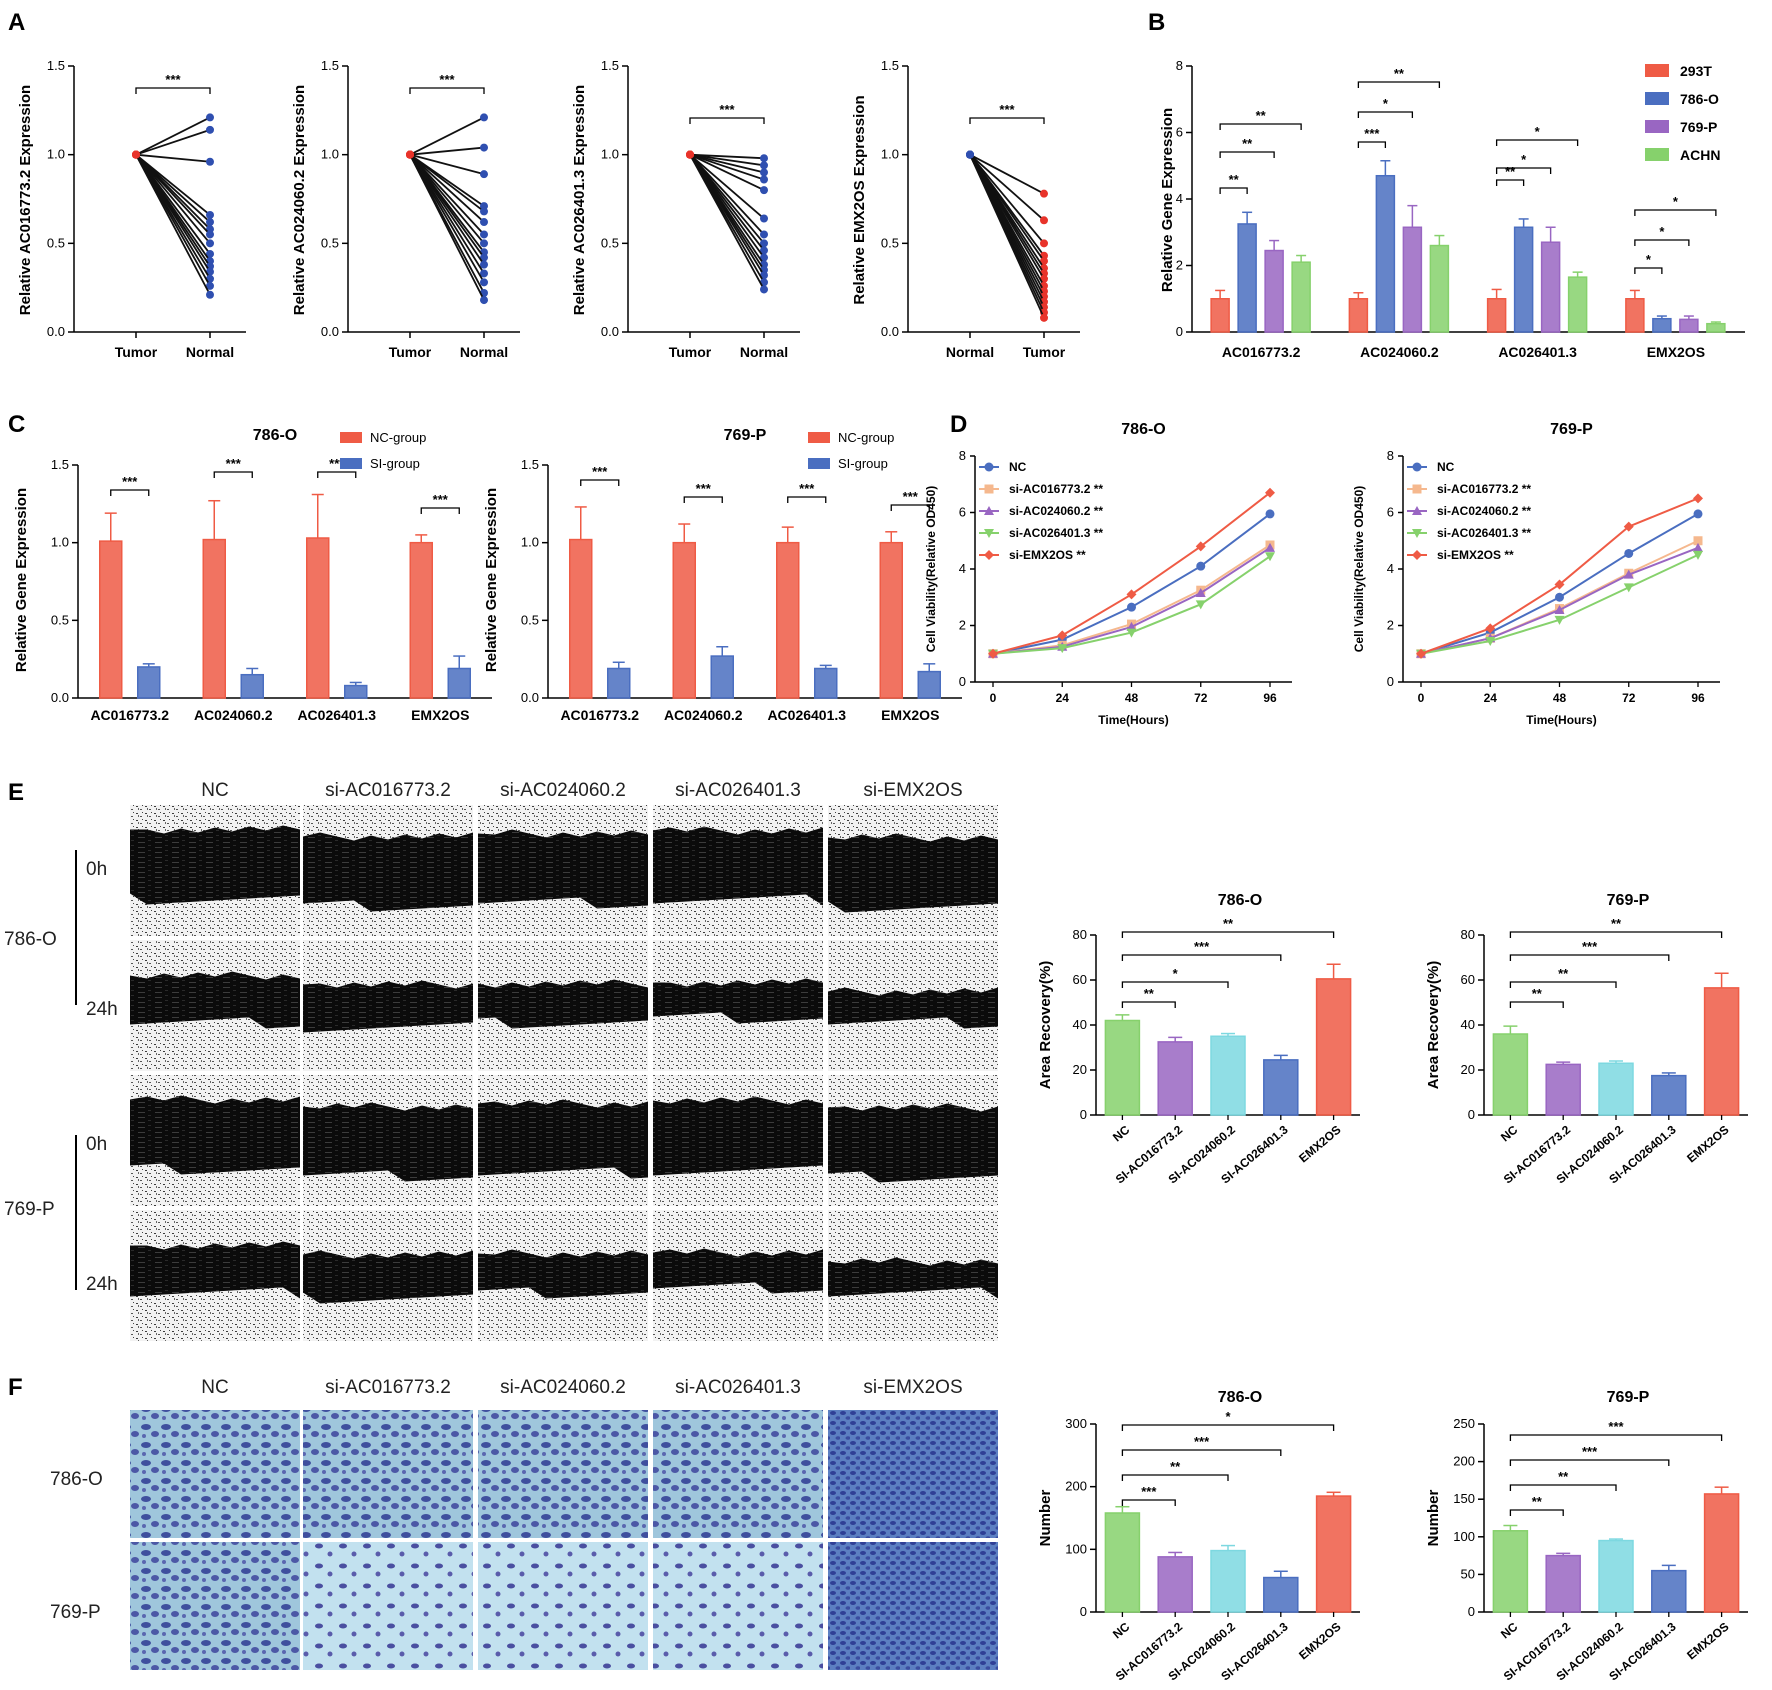 The width and height of the screenshot is (1772, 1690). I want to click on y-tick-label: 40, so click(1080, 1024).